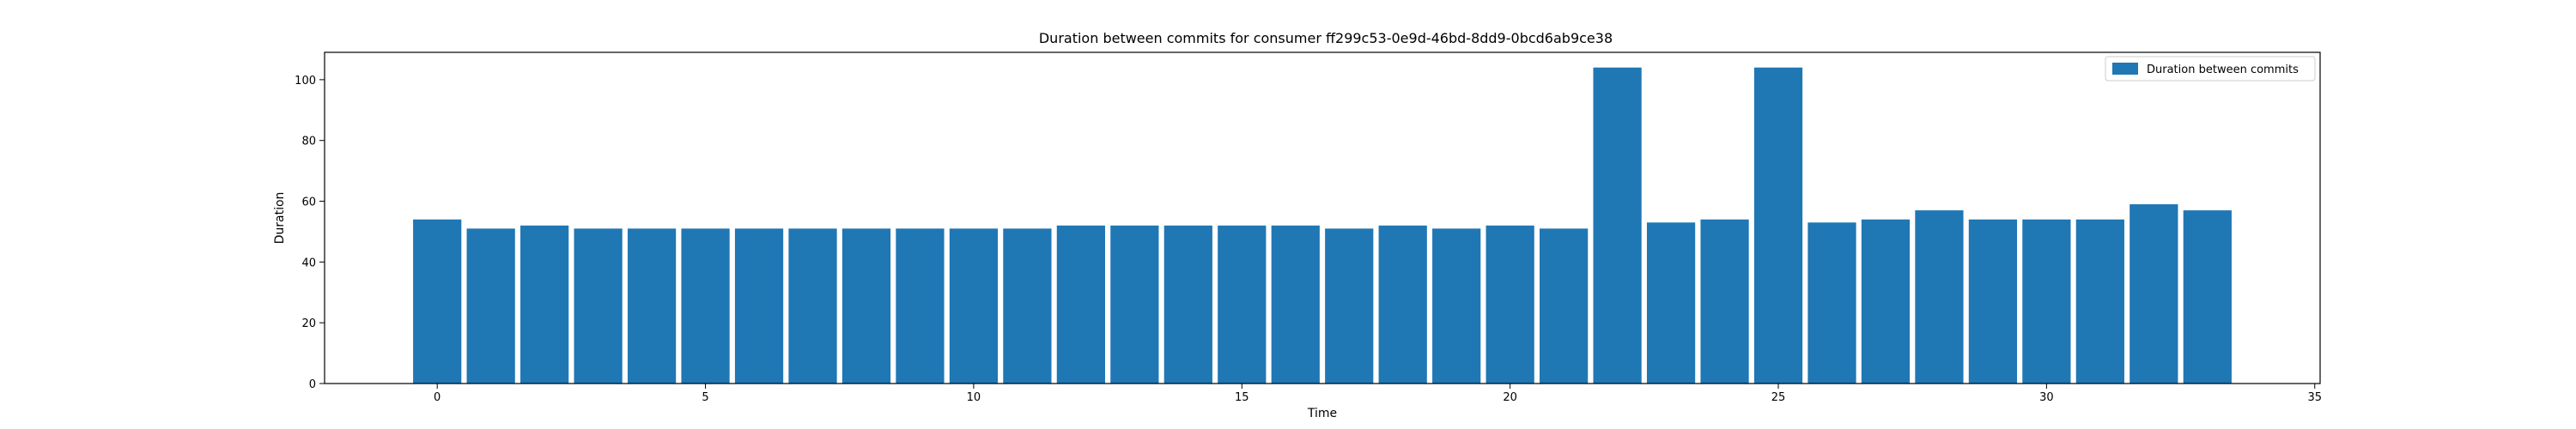 This screenshot has width=2576, height=429. What do you see at coordinates (280, 218) in the screenshot?
I see `y-axis-label: Duration` at bounding box center [280, 218].